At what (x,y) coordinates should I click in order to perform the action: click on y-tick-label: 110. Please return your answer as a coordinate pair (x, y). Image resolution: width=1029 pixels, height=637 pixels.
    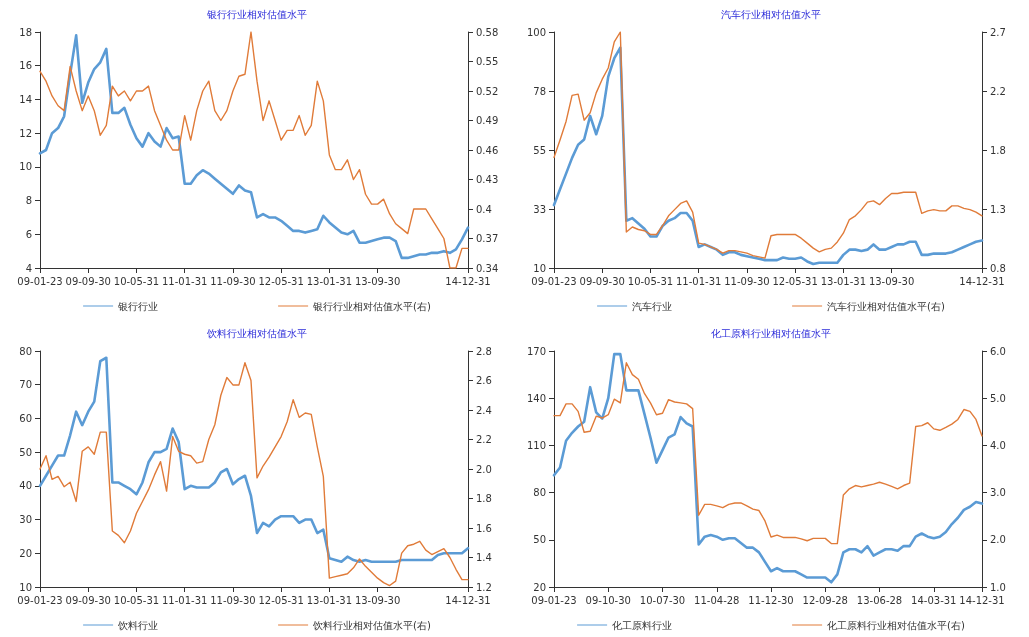
    Looking at the image, I should click on (536, 445).